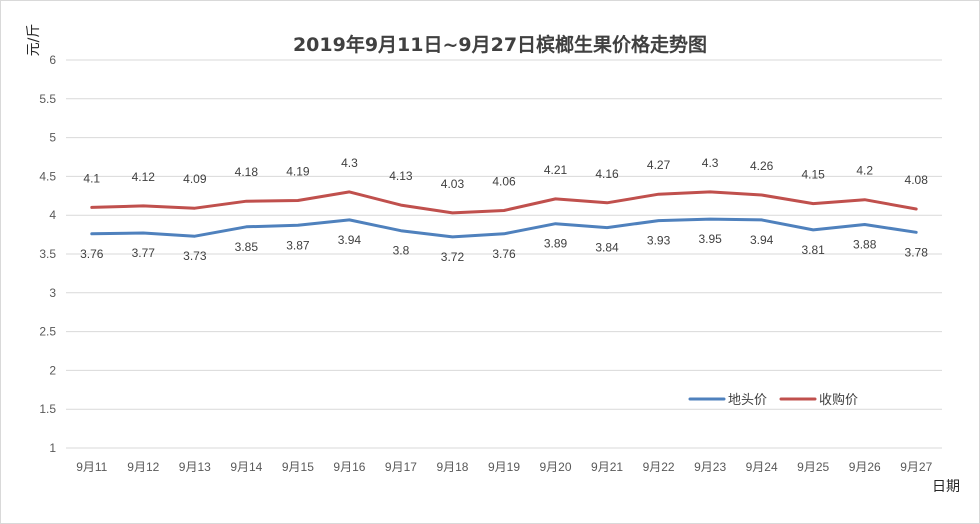 This screenshot has height=524, width=980. Describe the element at coordinates (865, 467) in the screenshot. I see `x-tick-label: 9月26` at that location.